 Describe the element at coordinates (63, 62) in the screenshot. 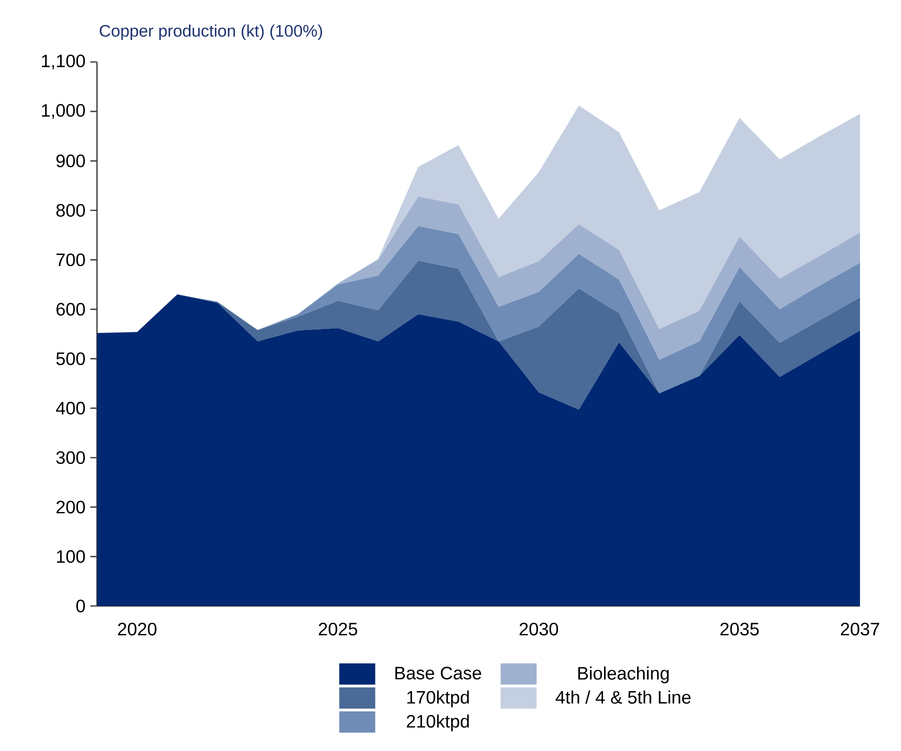

I see `y-tick-label: 1,100` at that location.